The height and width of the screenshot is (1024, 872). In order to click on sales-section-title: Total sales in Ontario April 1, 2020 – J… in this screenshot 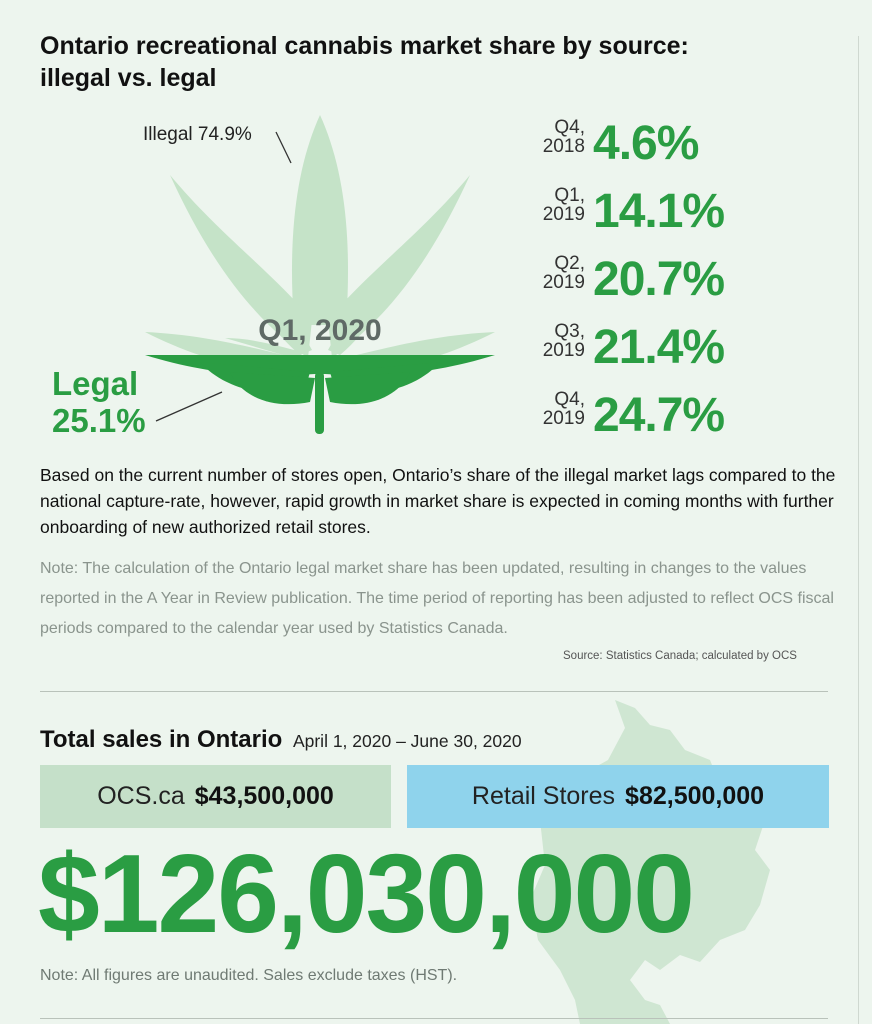, I will do `click(281, 740)`.